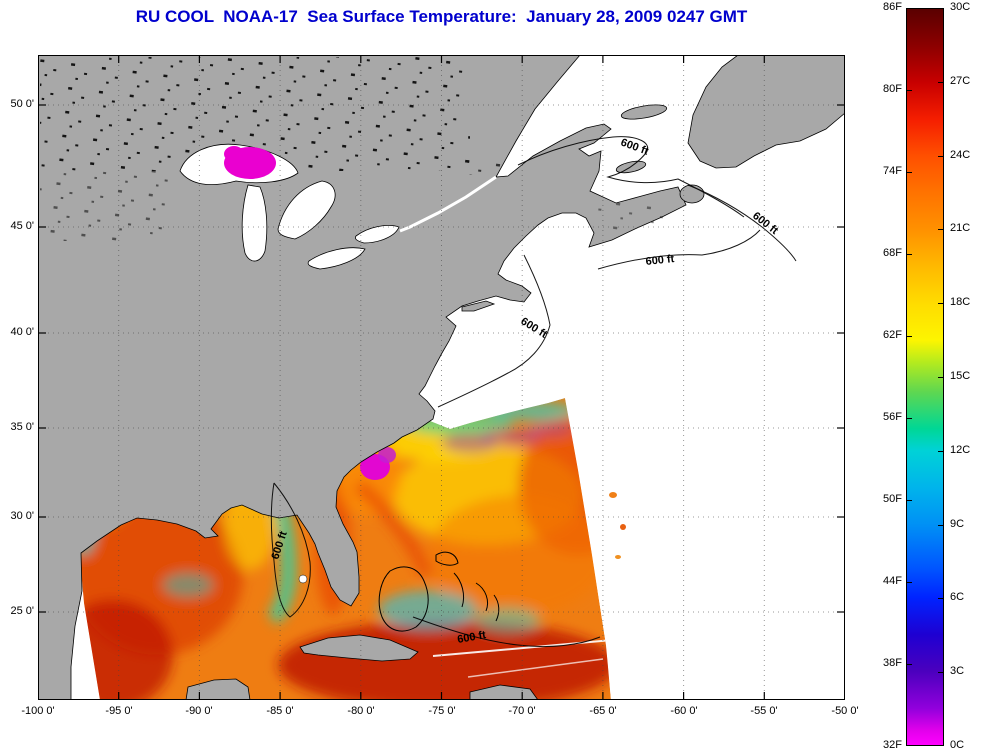  Describe the element at coordinates (119, 711) in the screenshot. I see `x-tick-label: -95 0'` at that location.